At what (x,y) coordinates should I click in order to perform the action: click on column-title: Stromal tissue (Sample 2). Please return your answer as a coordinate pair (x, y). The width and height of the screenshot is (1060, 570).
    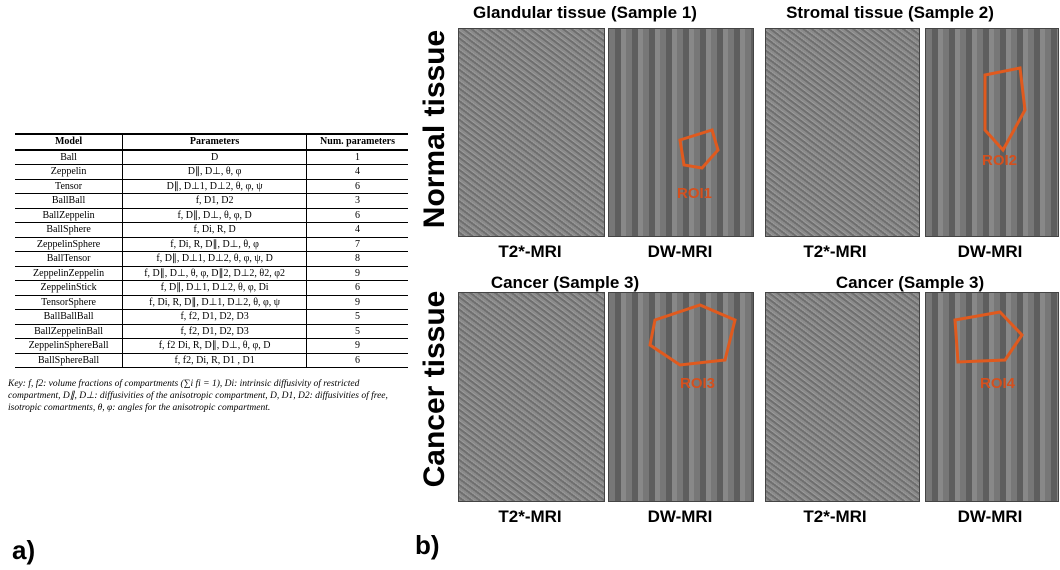
    Looking at the image, I should click on (890, 12).